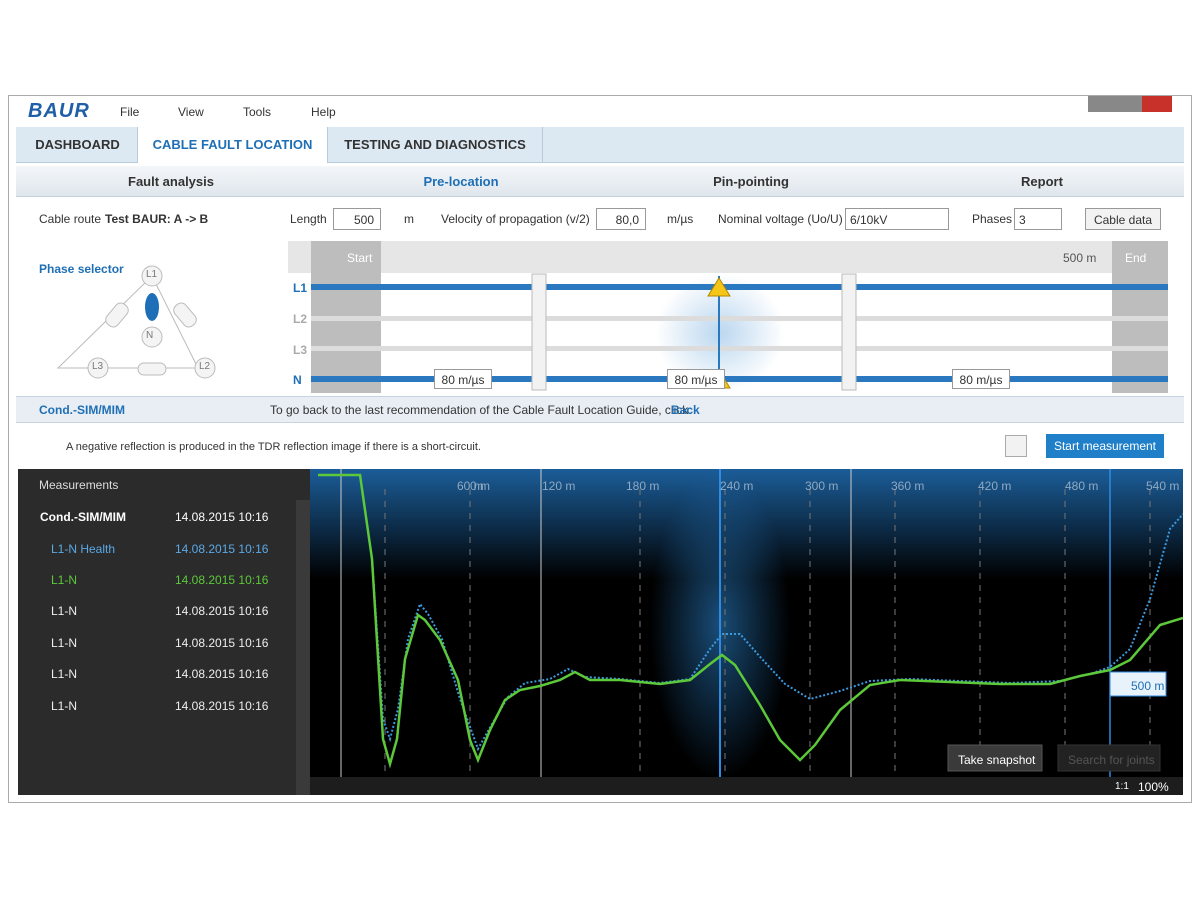  I want to click on input: 80,0, so click(621, 219).